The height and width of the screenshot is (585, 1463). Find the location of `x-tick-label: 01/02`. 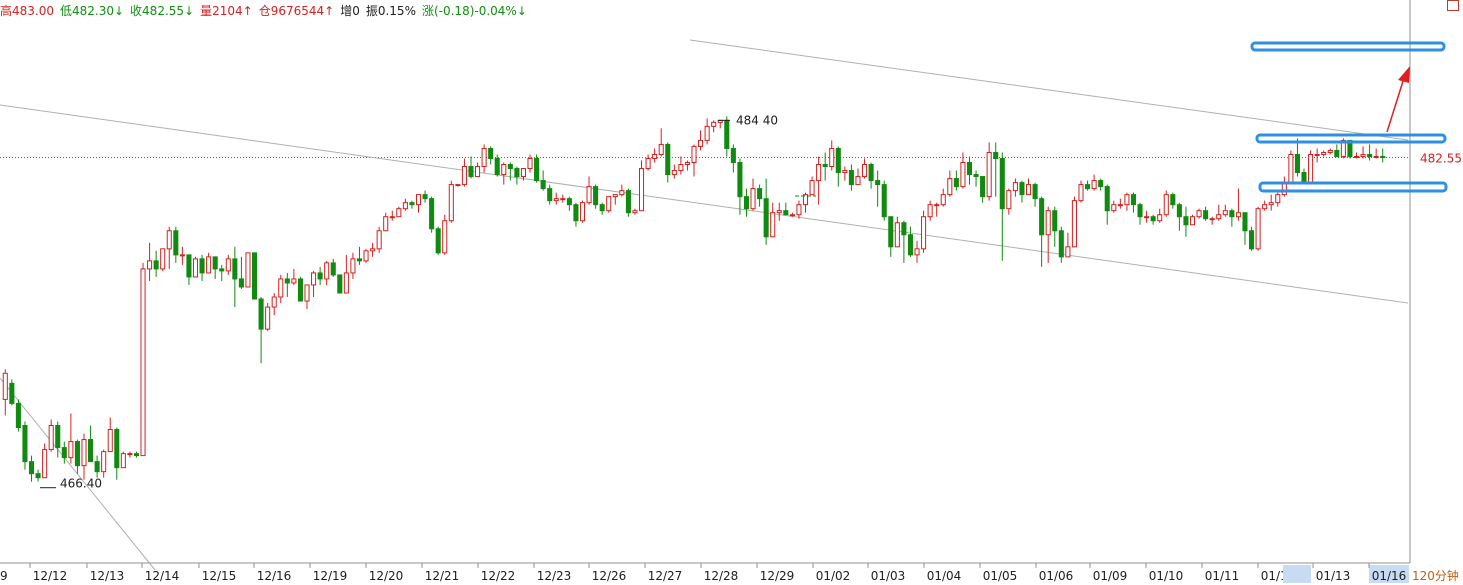

x-tick-label: 01/02 is located at coordinates (833, 576).